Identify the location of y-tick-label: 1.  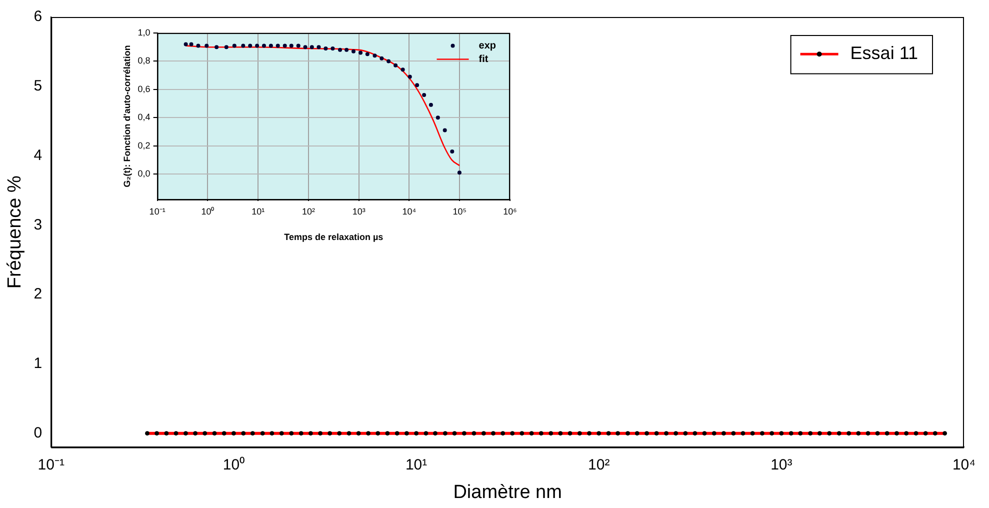
(38, 363).